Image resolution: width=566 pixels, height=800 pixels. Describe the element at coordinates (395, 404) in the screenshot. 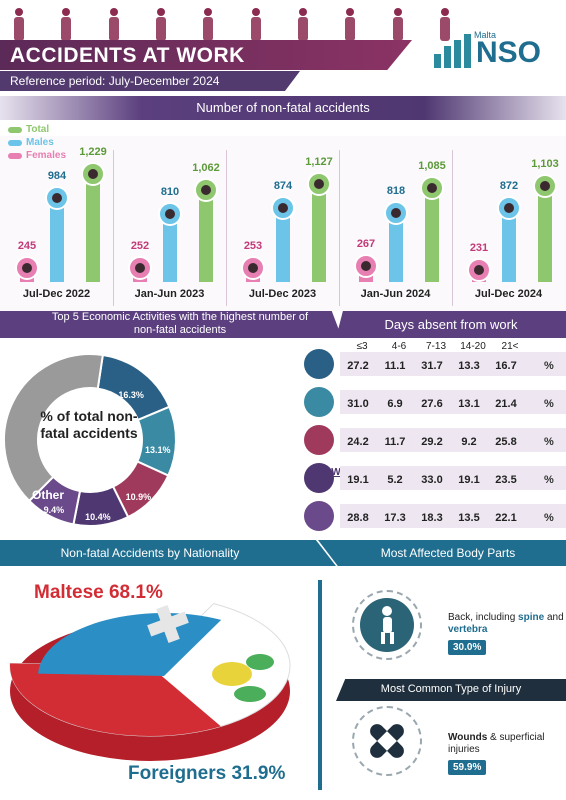

I see `days-value: 6.9` at that location.